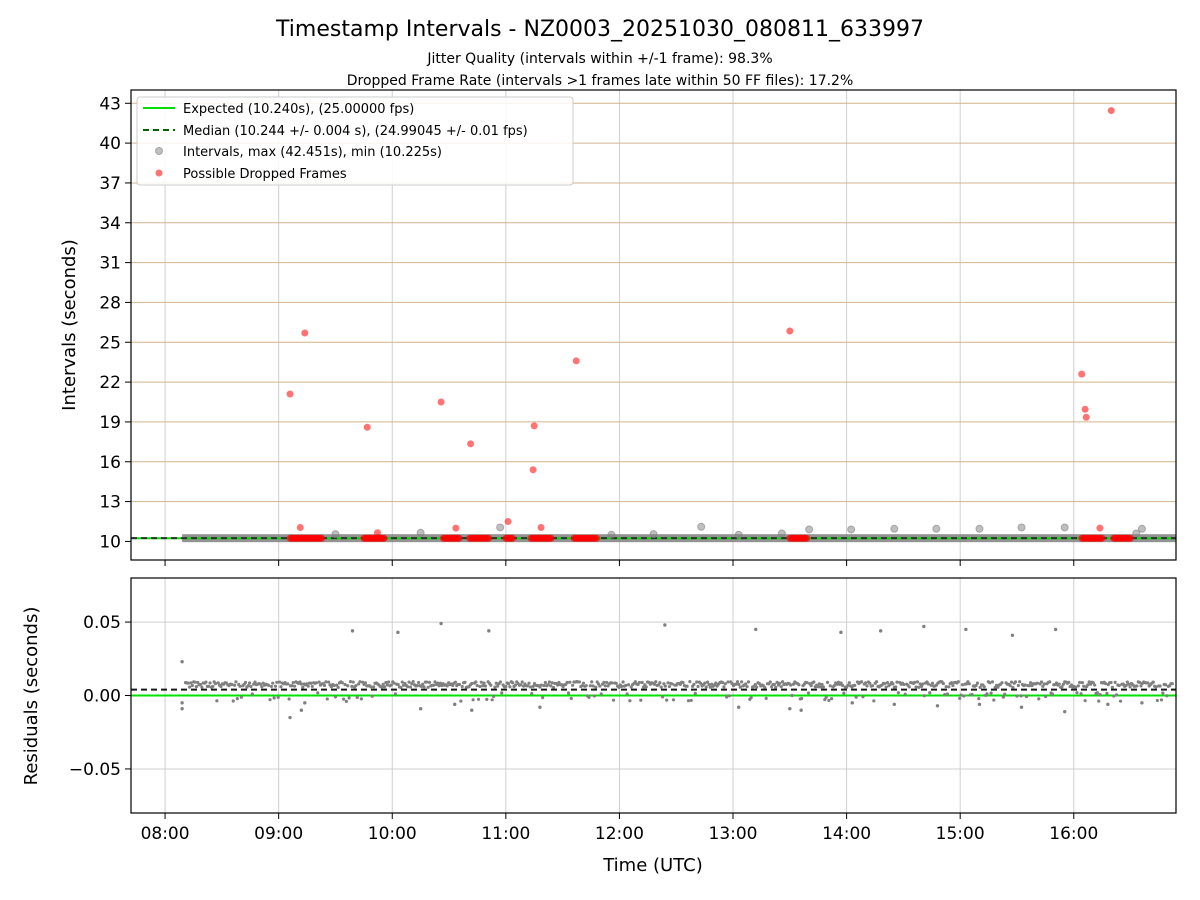 The width and height of the screenshot is (1200, 900). What do you see at coordinates (110, 423) in the screenshot?
I see `intervals-ytick-label-19: 19` at bounding box center [110, 423].